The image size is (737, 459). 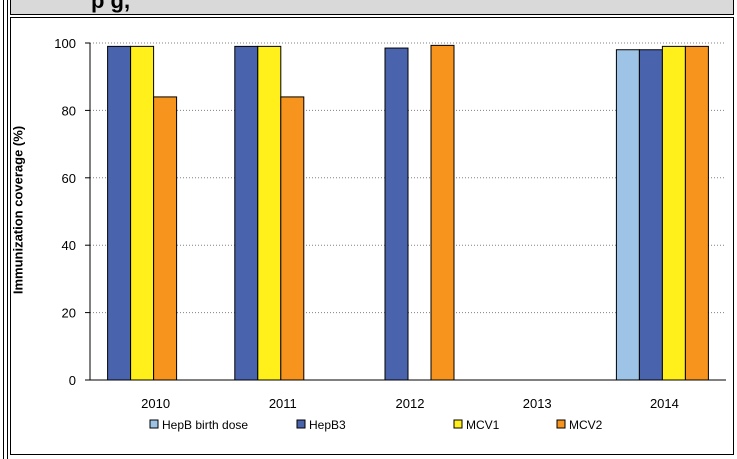 I want to click on bar-mcv2-2014, so click(x=696, y=213).